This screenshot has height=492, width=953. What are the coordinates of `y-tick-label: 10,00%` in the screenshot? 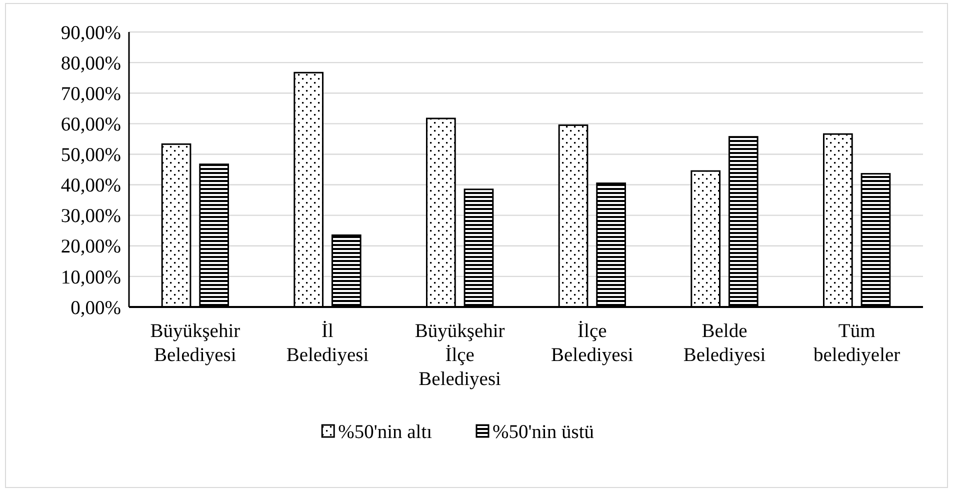 It's located at (90, 277).